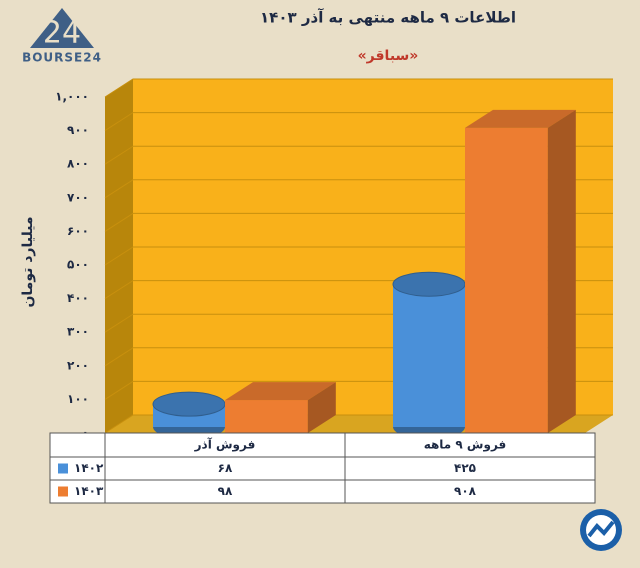  What do you see at coordinates (225, 491) in the screenshot?
I see `value-label: ۹۸` at bounding box center [225, 491].